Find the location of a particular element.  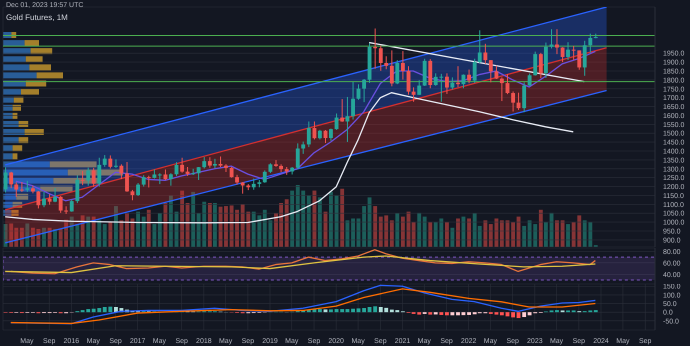

text: Gold Futures, 1M is located at coordinates (37, 17).